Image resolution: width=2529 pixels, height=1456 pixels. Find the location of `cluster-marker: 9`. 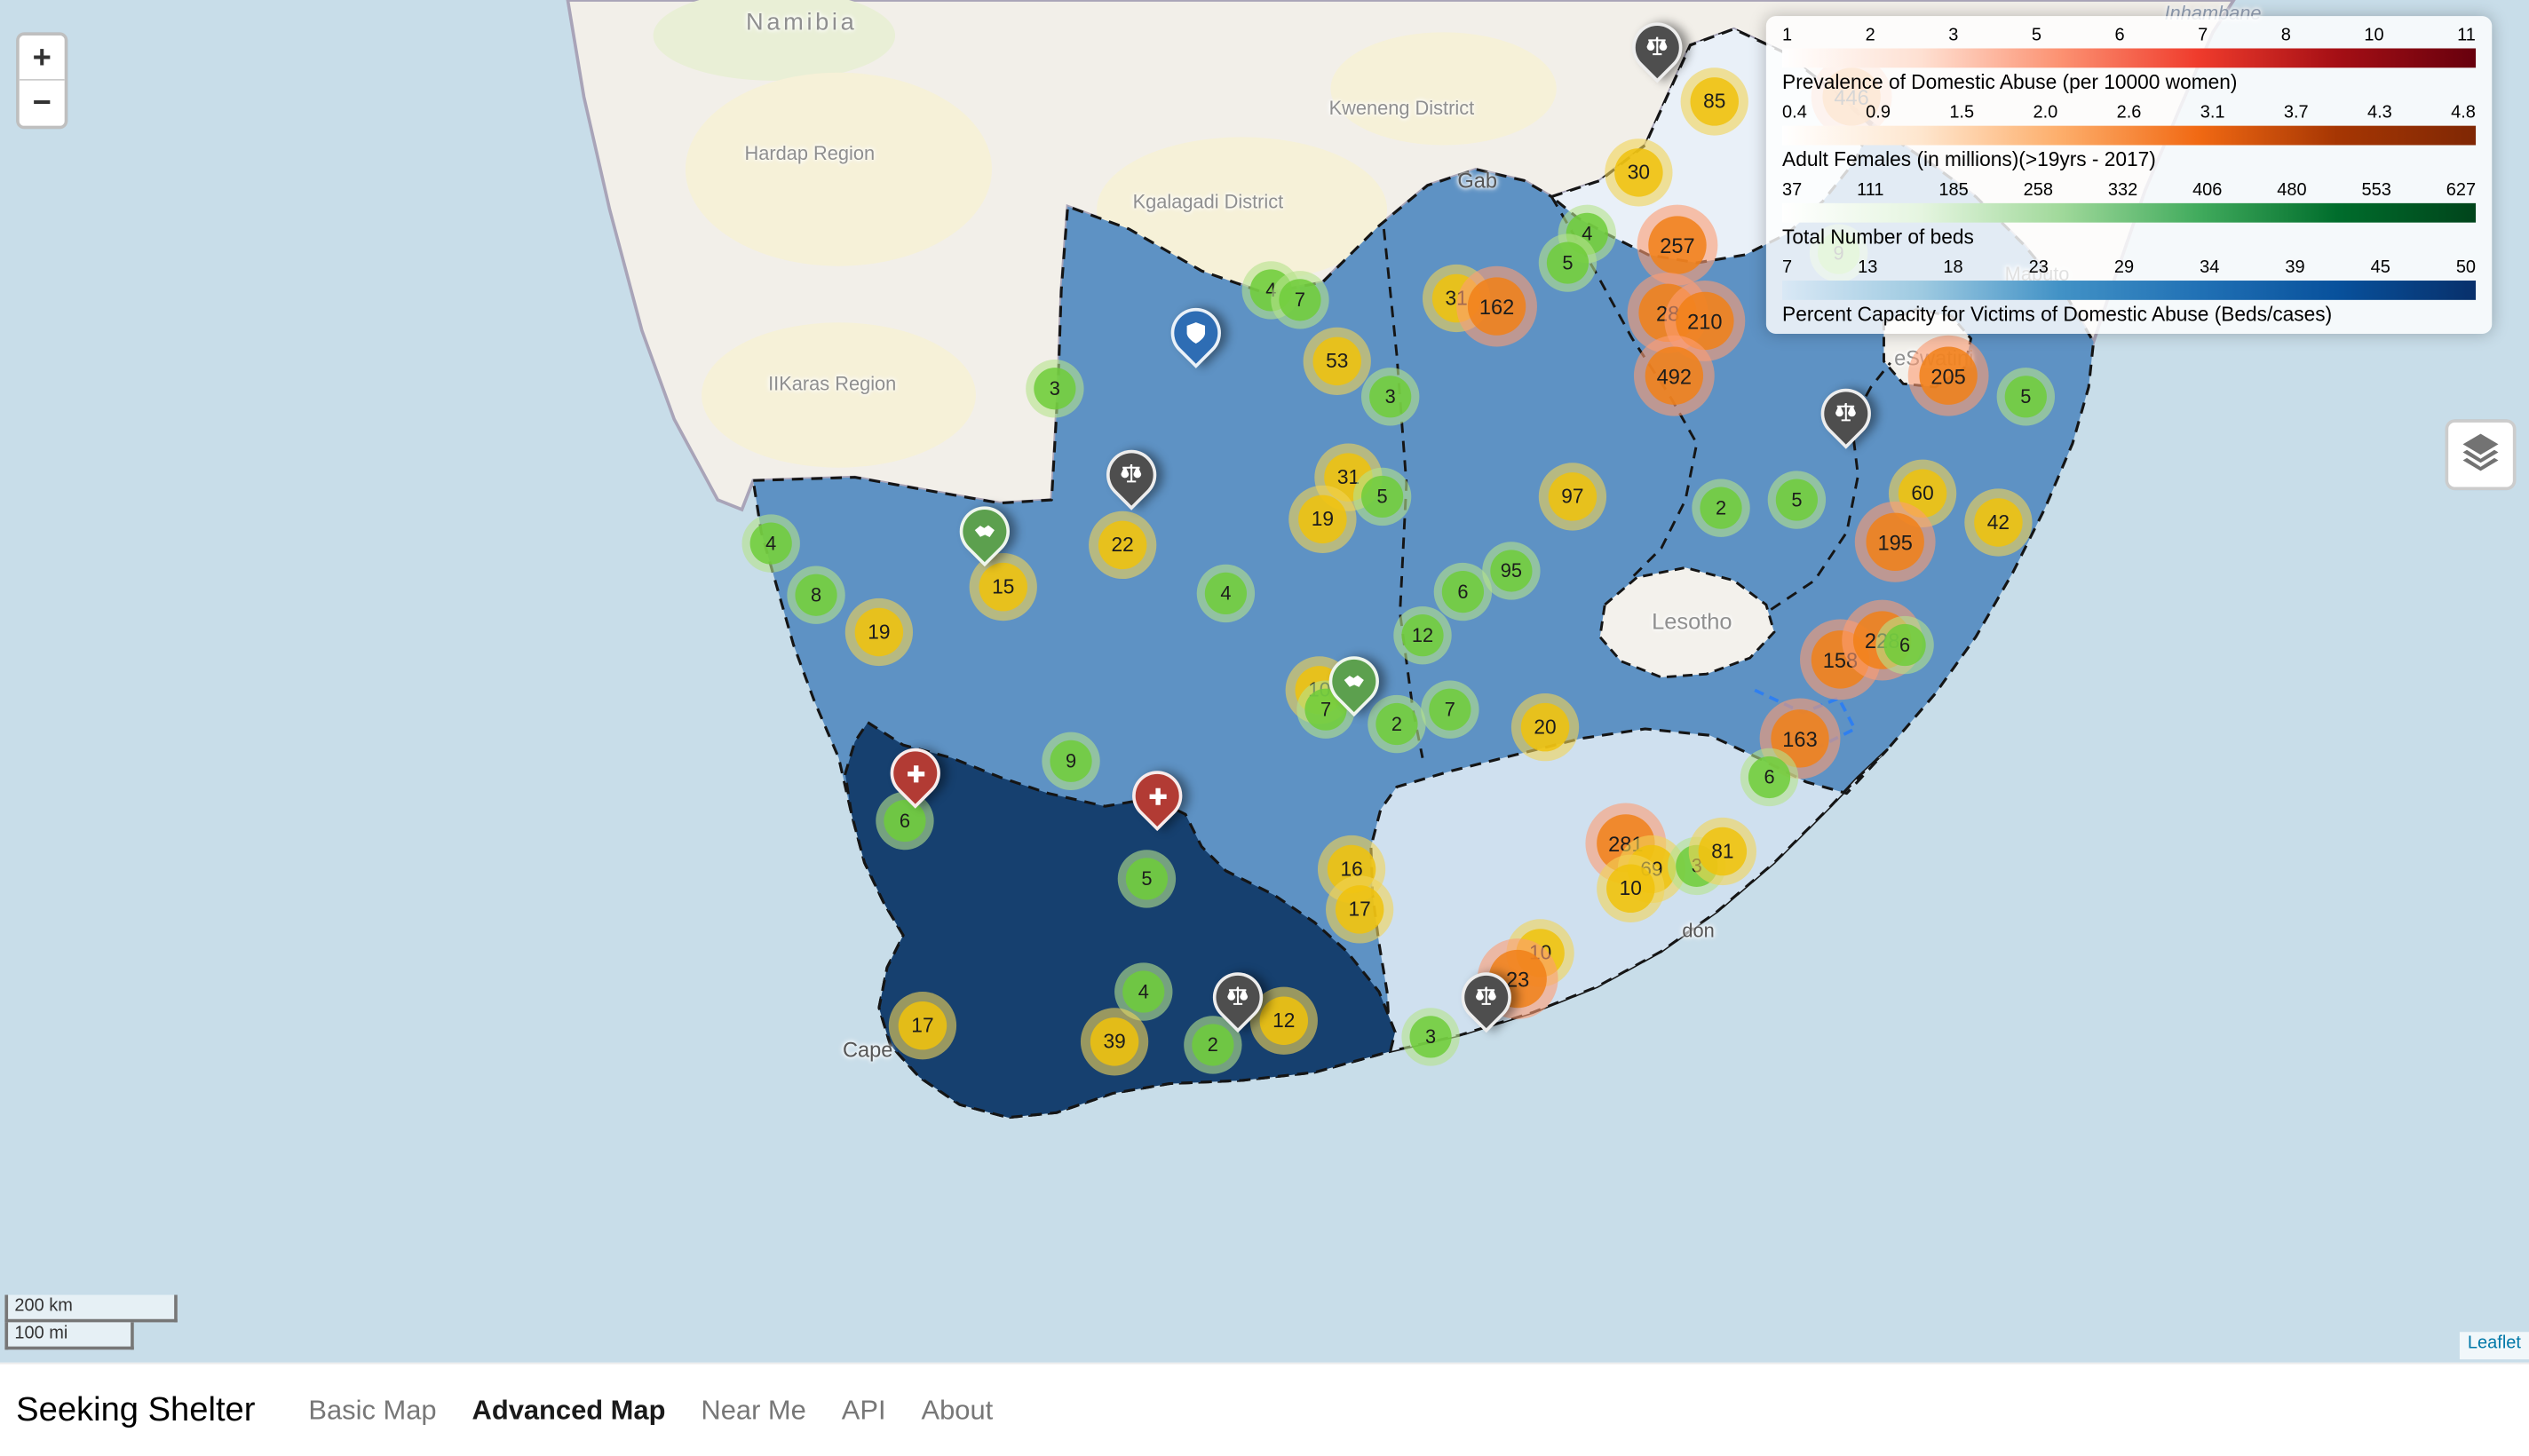

cluster-marker: 9 is located at coordinates (1071, 761).